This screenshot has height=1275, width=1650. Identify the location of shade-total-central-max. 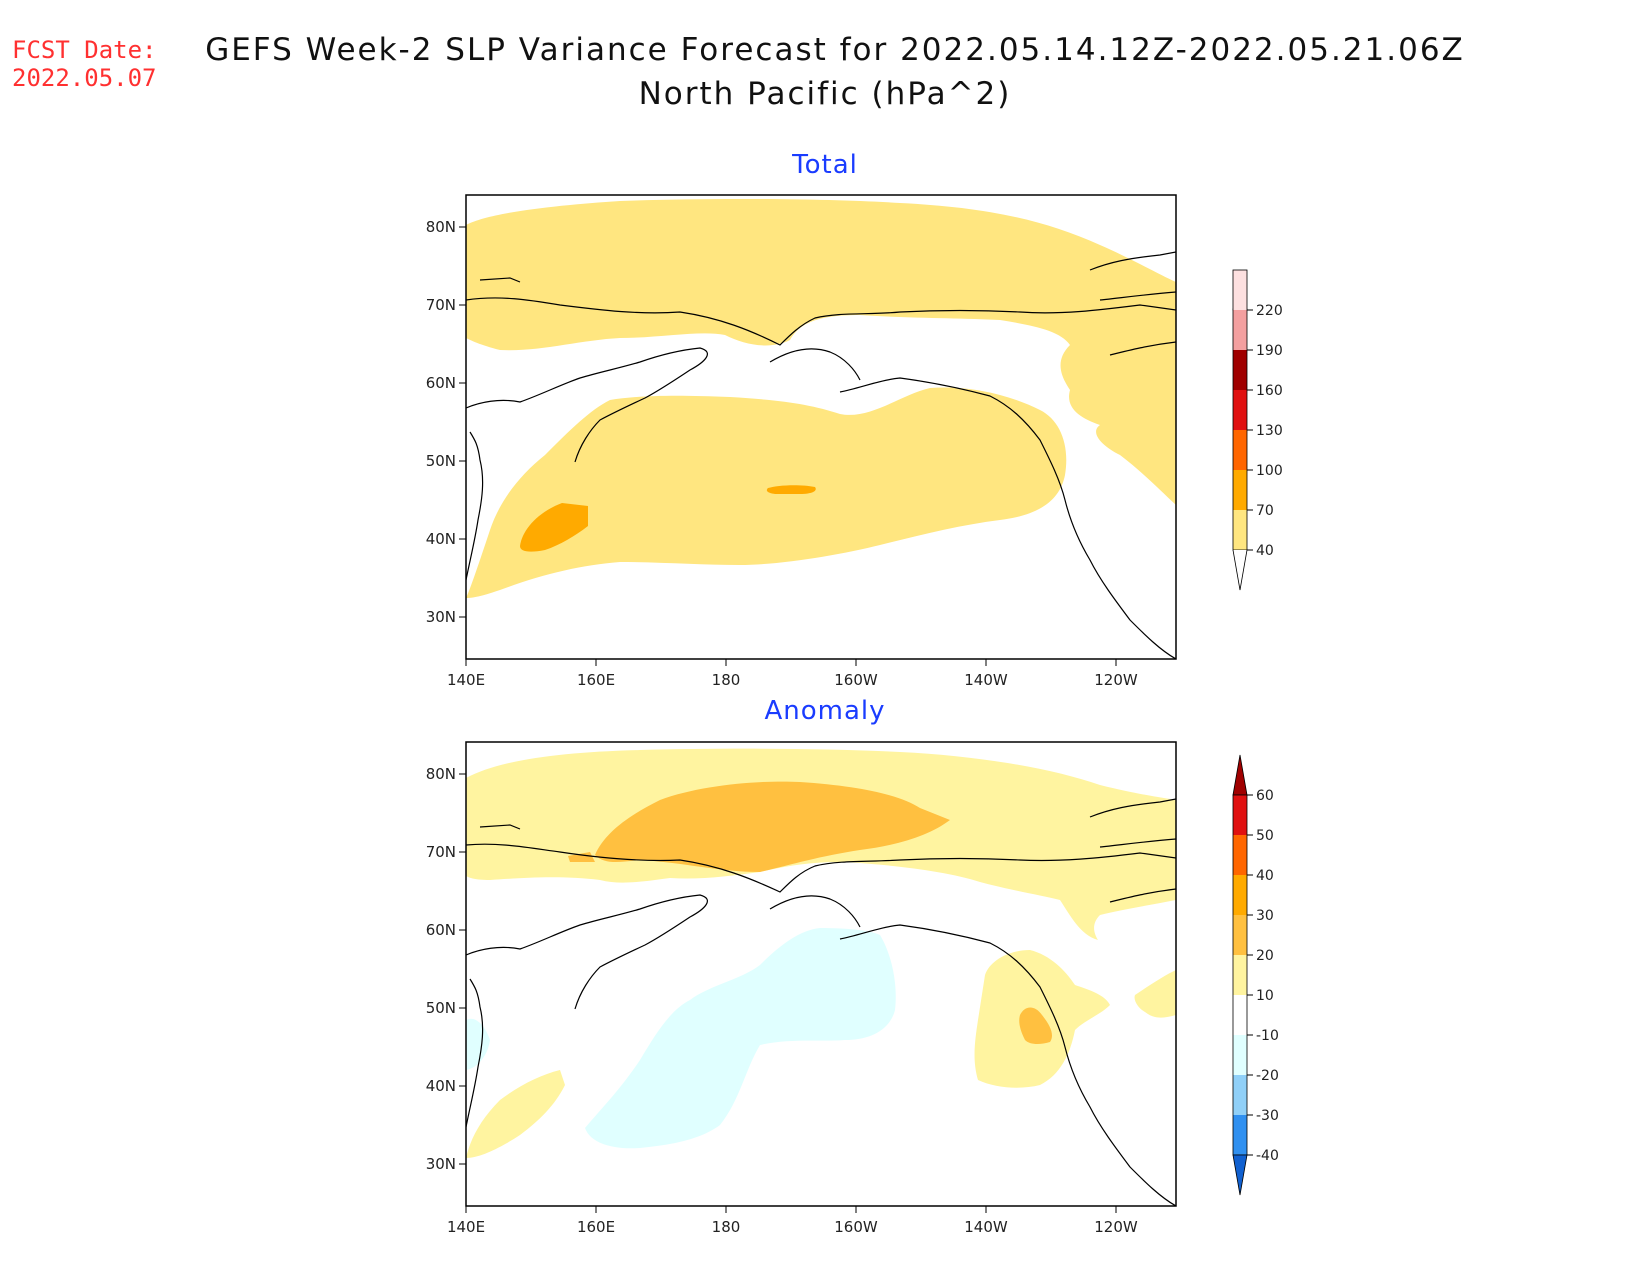
(791, 489).